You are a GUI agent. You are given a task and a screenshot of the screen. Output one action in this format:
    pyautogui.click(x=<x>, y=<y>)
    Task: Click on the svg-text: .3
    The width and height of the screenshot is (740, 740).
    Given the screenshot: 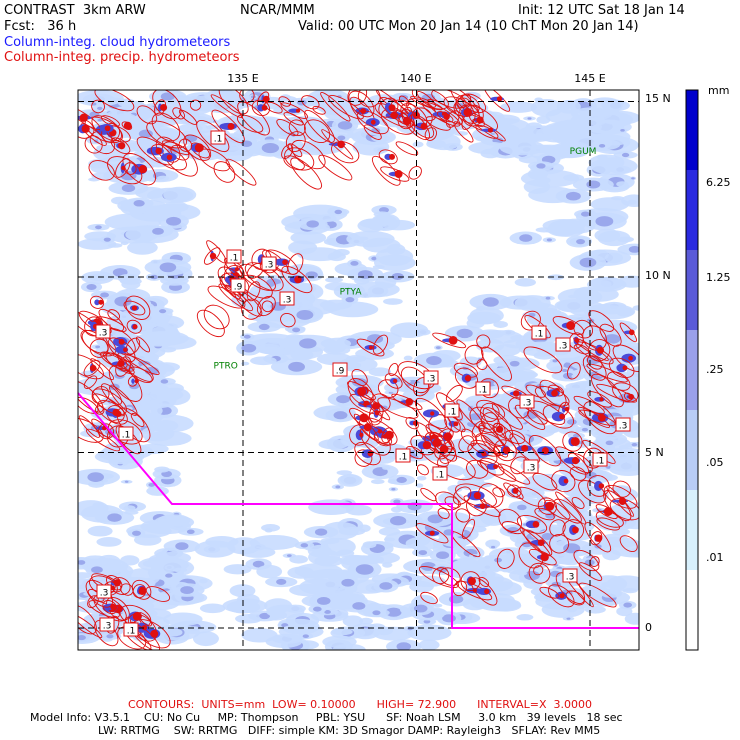 What is the action you would take?
    pyautogui.click(x=287, y=301)
    